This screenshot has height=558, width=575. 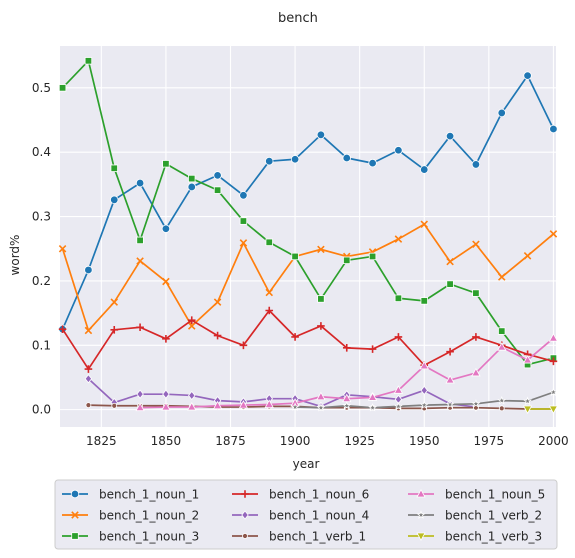 What do you see at coordinates (41, 152) in the screenshot?
I see `y-tick-label: 0.4` at bounding box center [41, 152].